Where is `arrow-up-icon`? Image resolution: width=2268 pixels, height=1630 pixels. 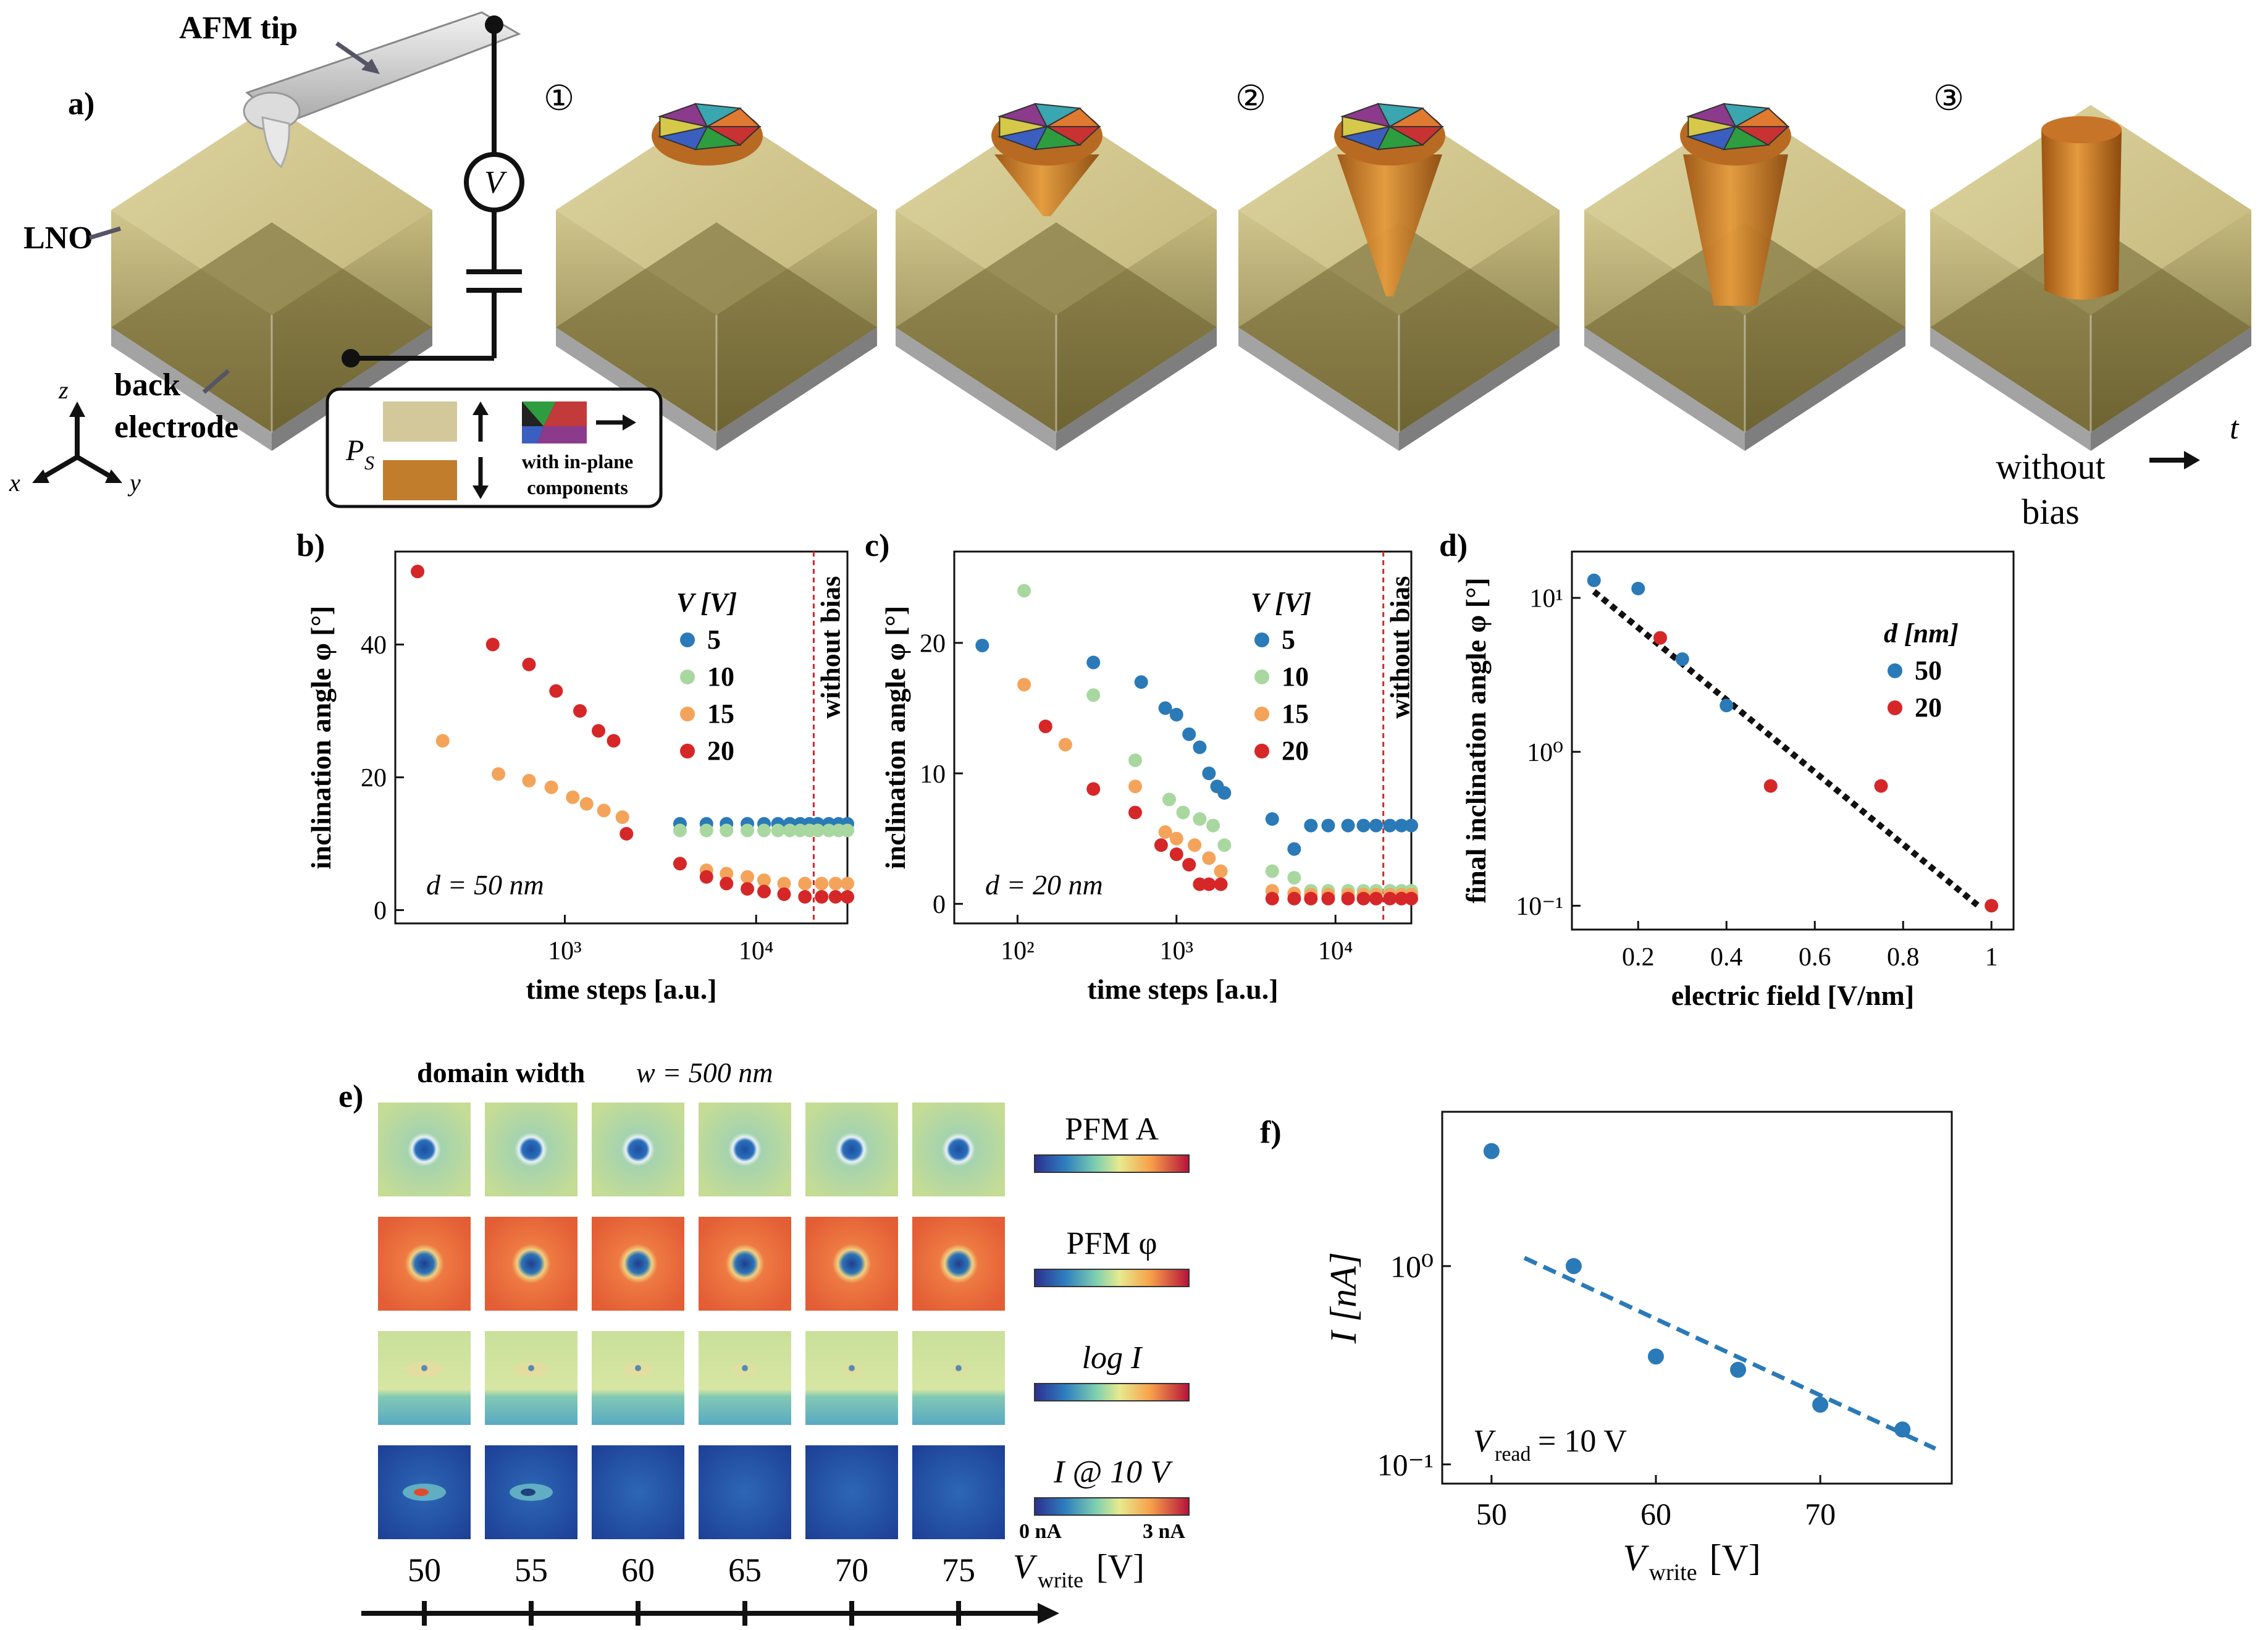
arrow-up-icon is located at coordinates (480, 408).